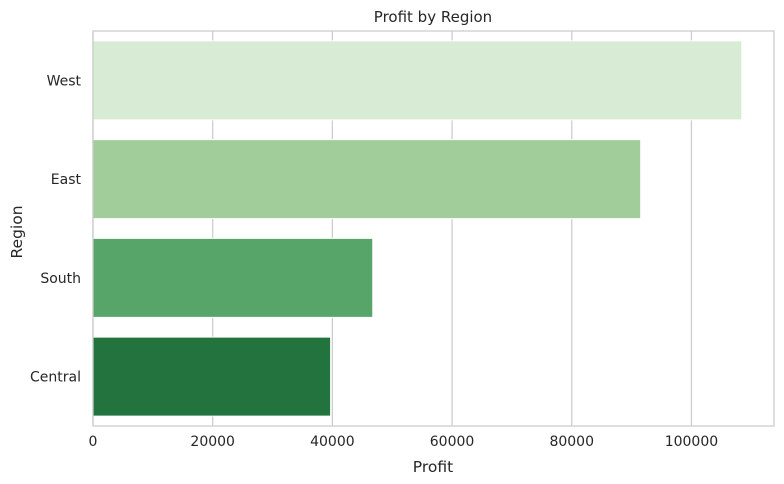  Describe the element at coordinates (433, 17) in the screenshot. I see `chart-title: Profit by Region` at that location.